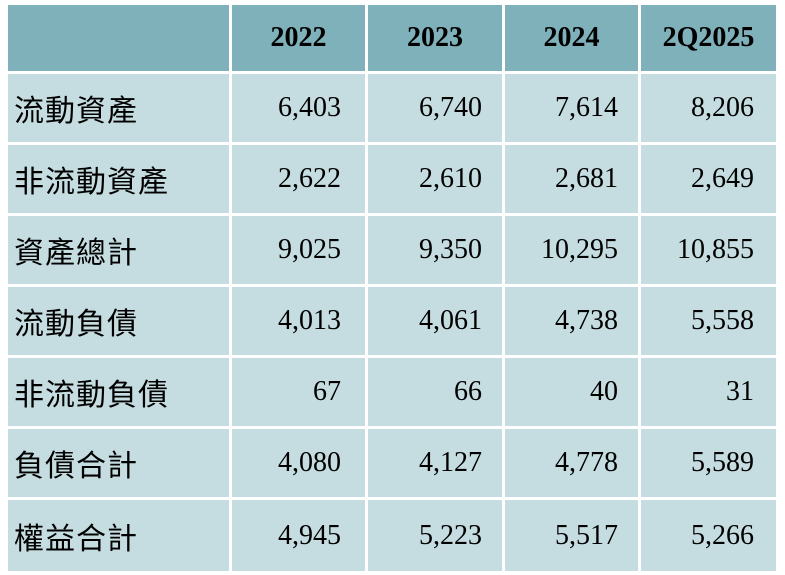  What do you see at coordinates (120, 39) in the screenshot?
I see `header-corner-cell` at bounding box center [120, 39].